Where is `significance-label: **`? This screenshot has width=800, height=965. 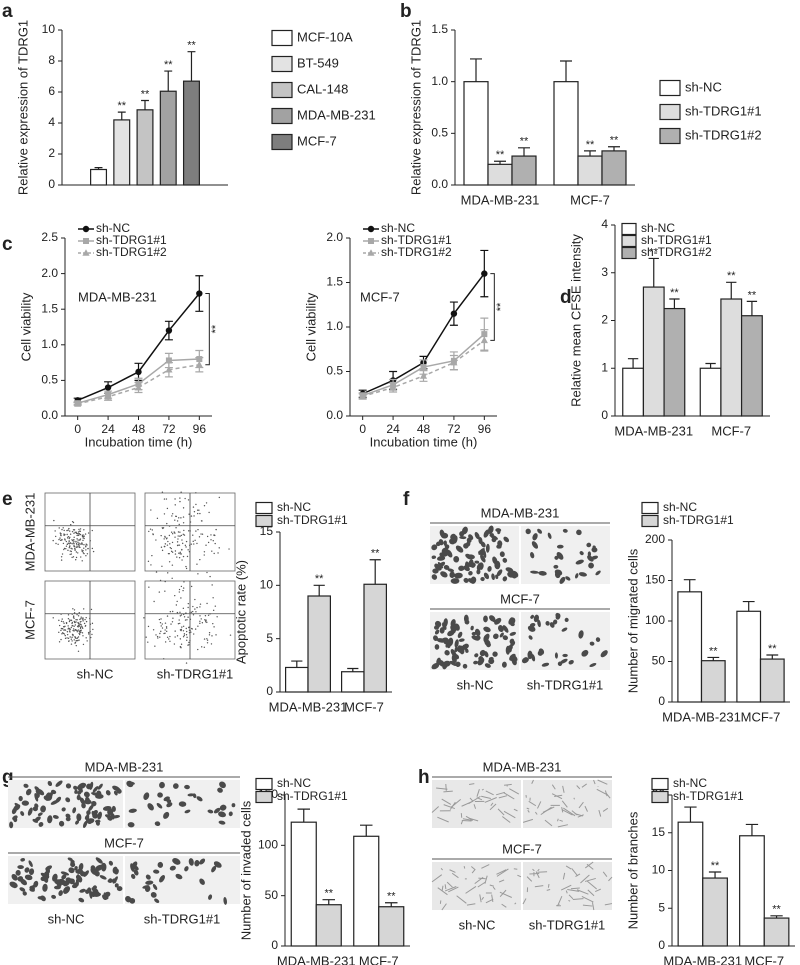 significance-label: ** is located at coordinates (391, 897).